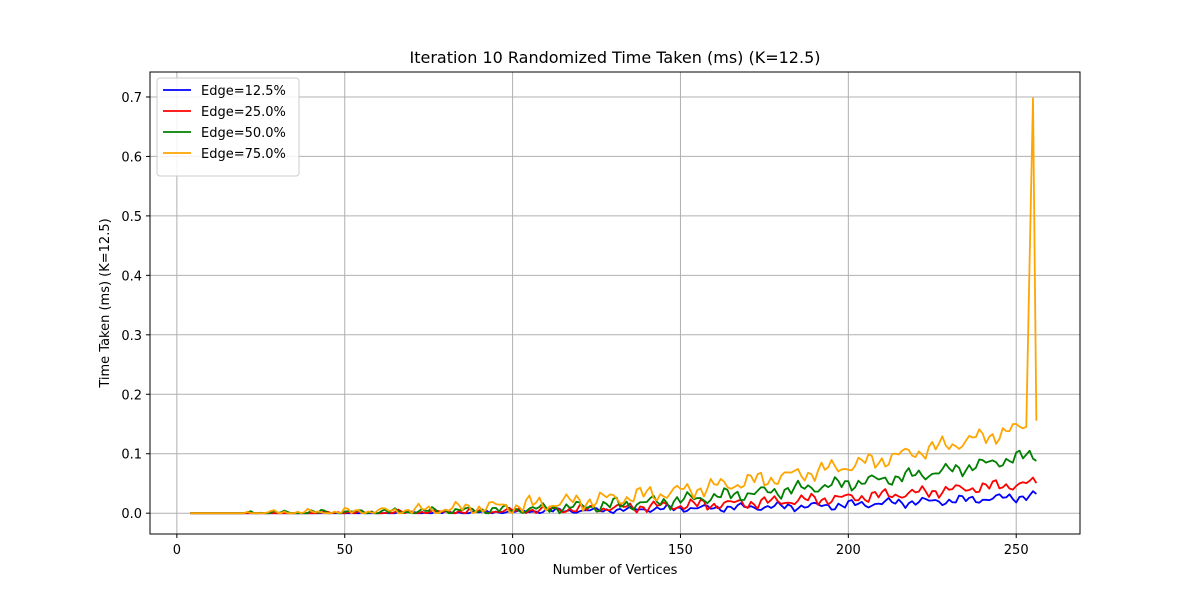  I want to click on y-tick-label: 0.7, so click(131, 98).